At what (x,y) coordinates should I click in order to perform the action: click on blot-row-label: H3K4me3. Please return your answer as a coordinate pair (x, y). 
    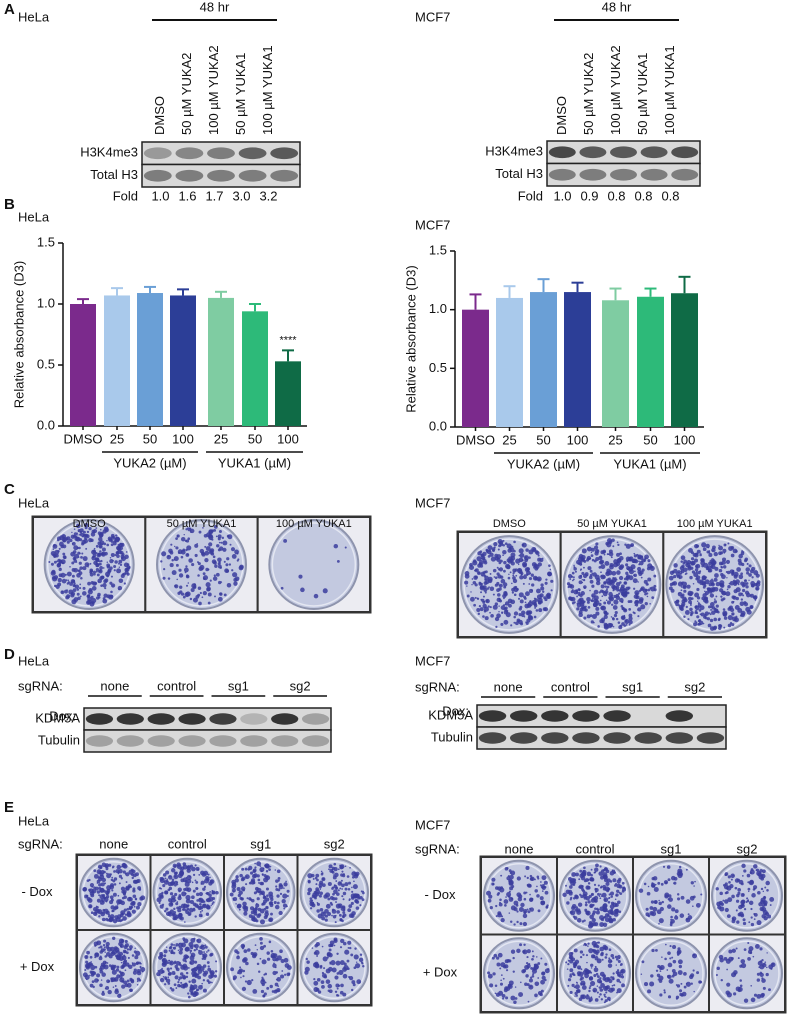
    Looking at the image, I should click on (109, 152).